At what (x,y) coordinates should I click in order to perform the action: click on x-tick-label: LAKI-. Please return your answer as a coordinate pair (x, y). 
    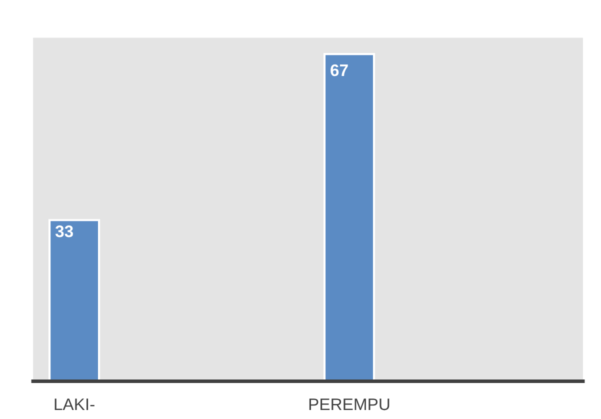
    Looking at the image, I should click on (74, 404).